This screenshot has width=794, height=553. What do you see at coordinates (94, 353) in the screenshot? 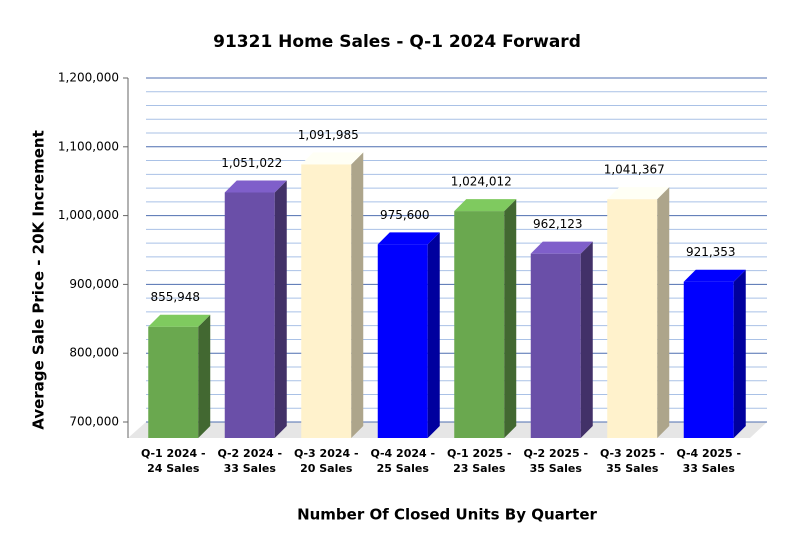
I see `y-tick-label: 800,000` at bounding box center [94, 353].